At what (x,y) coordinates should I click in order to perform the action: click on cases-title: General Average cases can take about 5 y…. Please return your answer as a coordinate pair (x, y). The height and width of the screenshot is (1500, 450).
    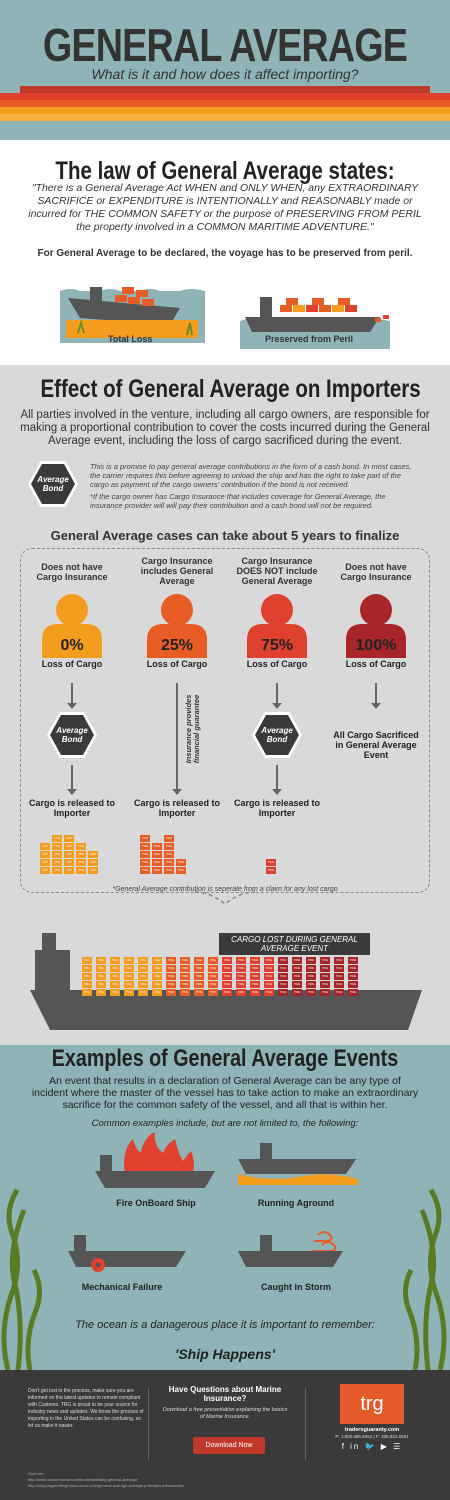
    Looking at the image, I should click on (225, 535).